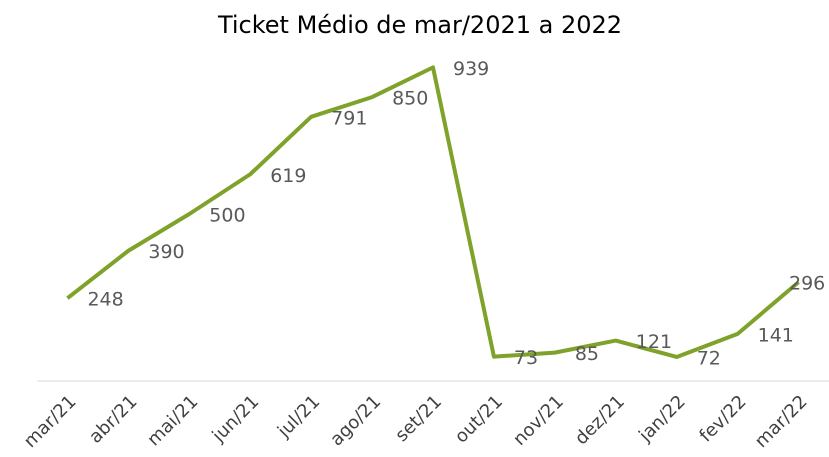 This screenshot has width=829, height=457. I want to click on data-label: 850, so click(410, 99).